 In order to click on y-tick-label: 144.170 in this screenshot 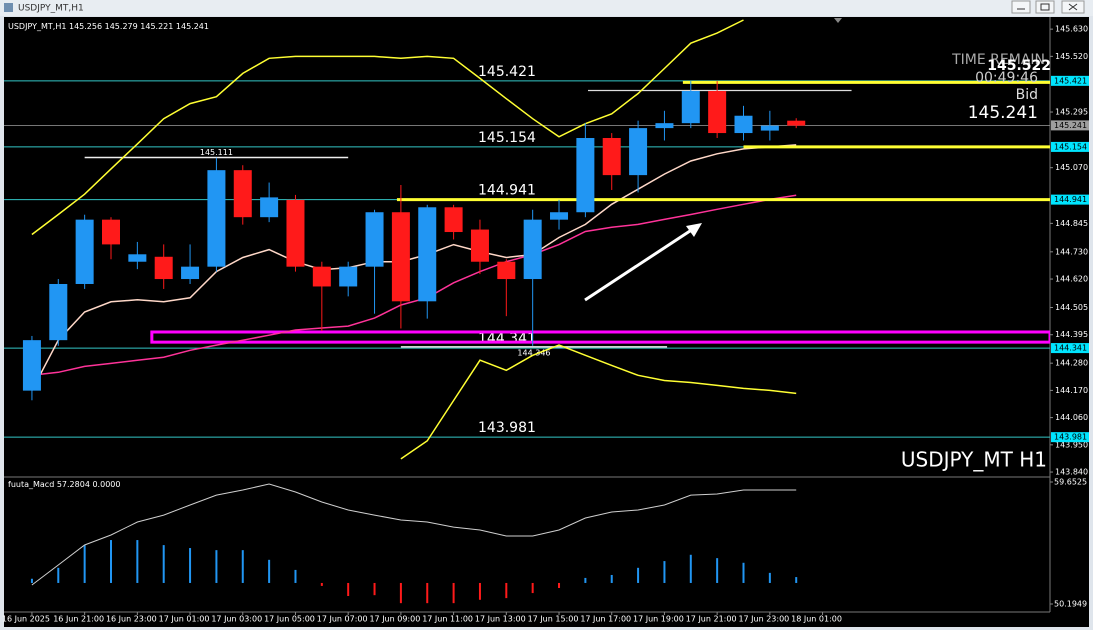, I will do `click(1071, 390)`.